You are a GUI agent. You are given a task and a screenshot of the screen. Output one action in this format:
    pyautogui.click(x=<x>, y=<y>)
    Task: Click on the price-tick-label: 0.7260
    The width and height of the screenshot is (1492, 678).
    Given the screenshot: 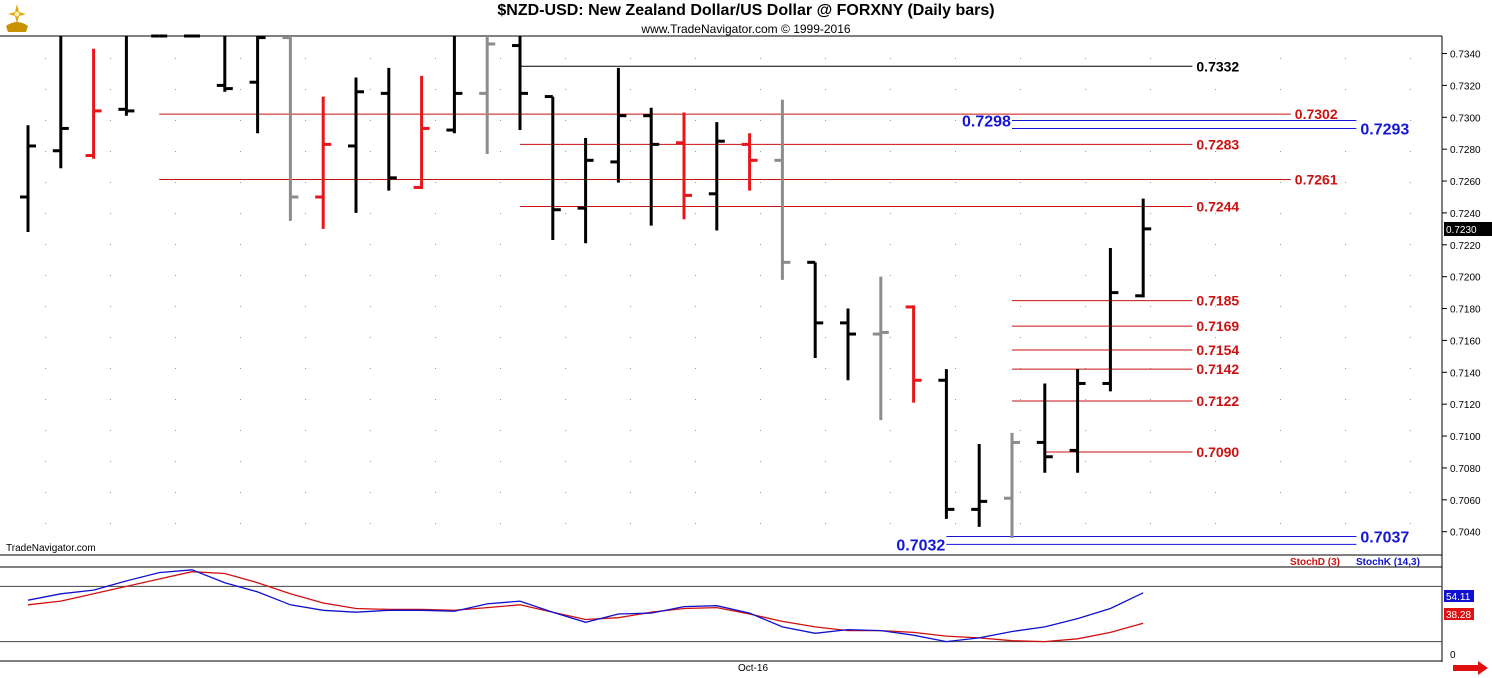 What is the action you would take?
    pyautogui.click(x=1465, y=182)
    